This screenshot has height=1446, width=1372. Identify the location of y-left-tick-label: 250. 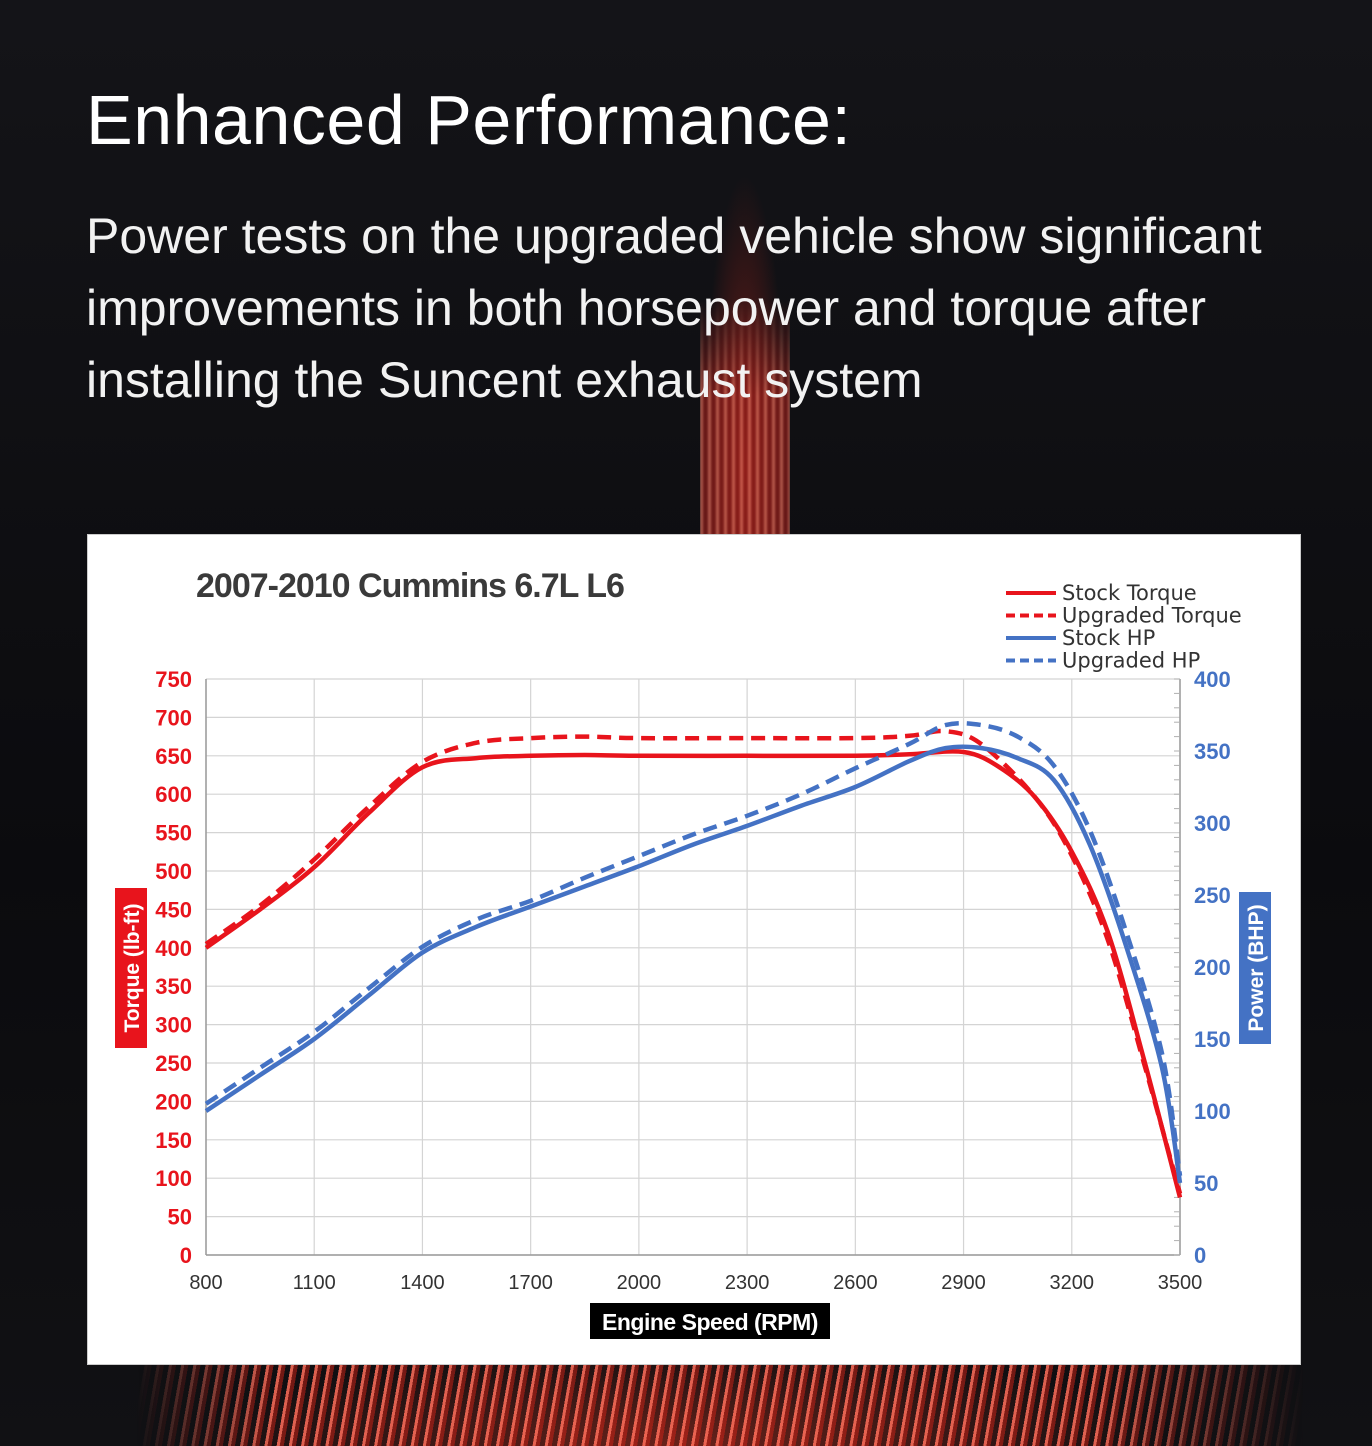
(173, 1063).